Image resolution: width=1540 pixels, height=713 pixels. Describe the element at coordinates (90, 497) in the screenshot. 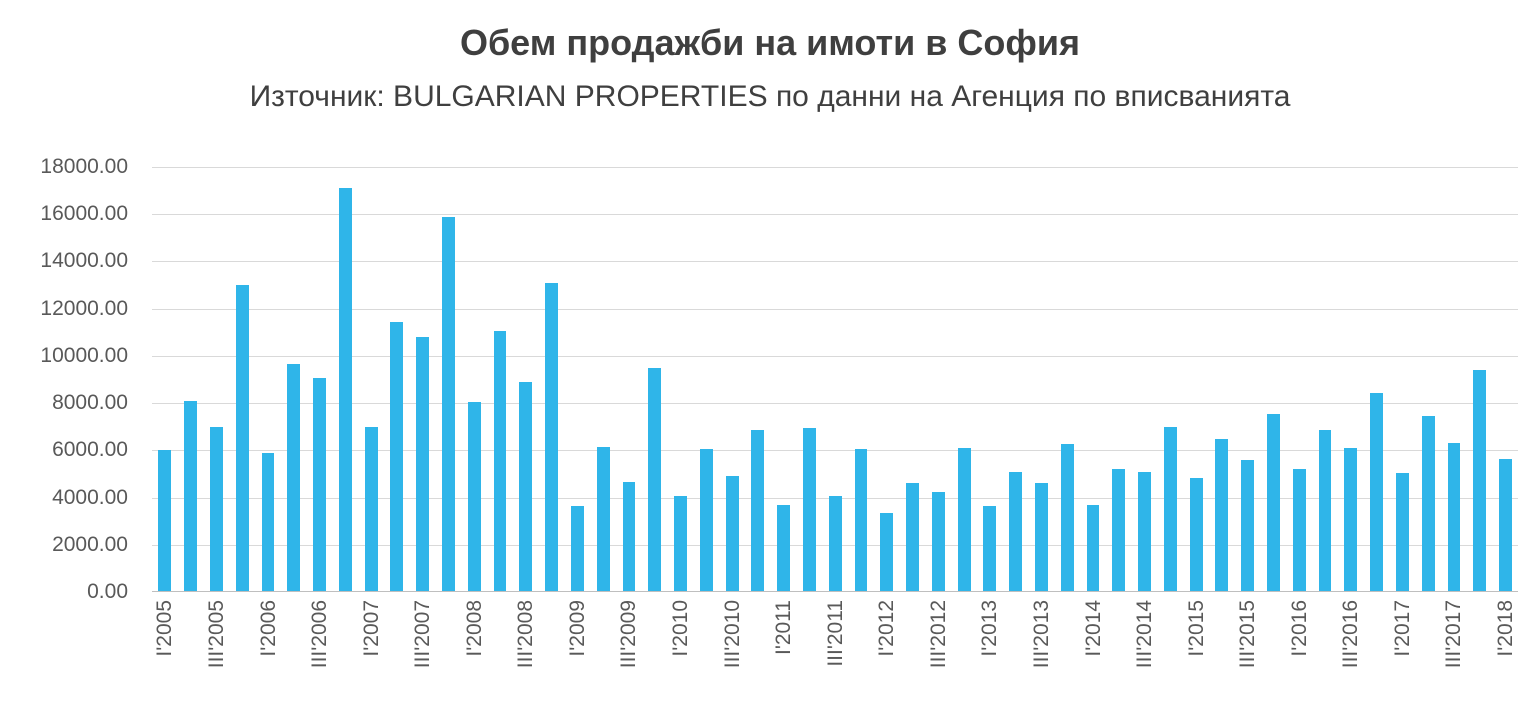

I see `y-tick-label: 4000.00` at that location.